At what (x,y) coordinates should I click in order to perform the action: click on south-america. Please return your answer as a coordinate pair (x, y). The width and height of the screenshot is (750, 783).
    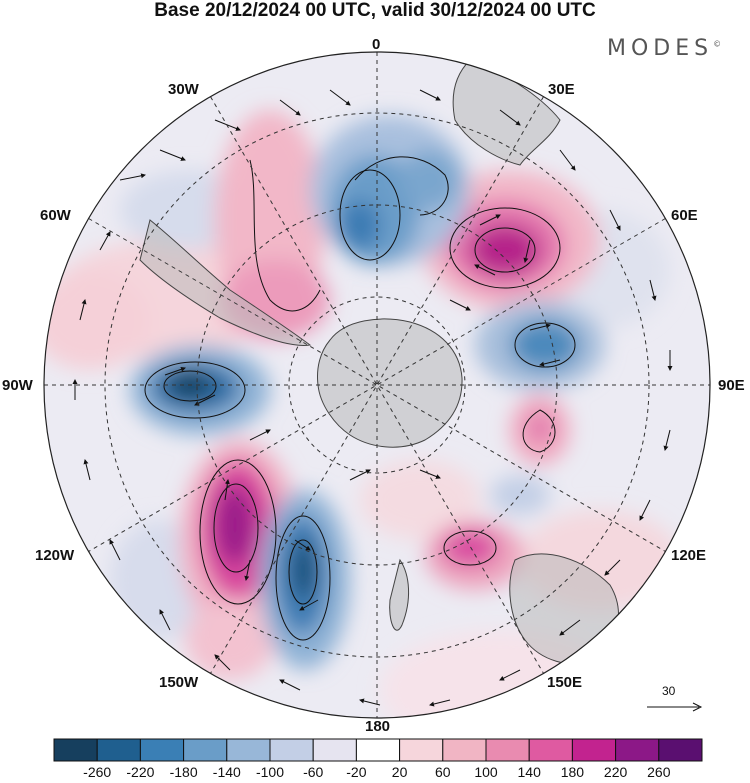
    Looking at the image, I should click on (225, 282).